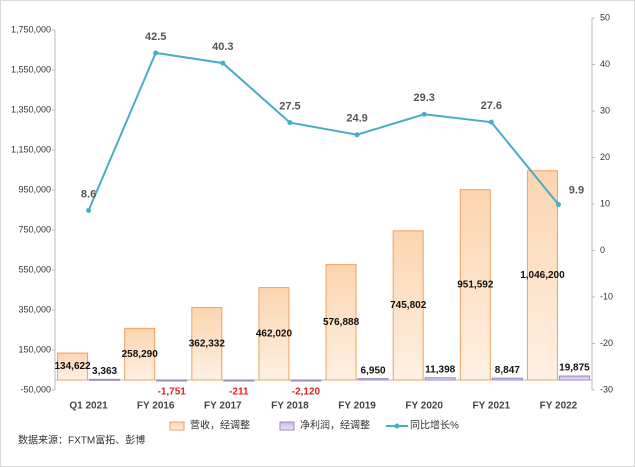  Describe the element at coordinates (606, 296) in the screenshot. I see `y2-tick-label: -10` at that location.